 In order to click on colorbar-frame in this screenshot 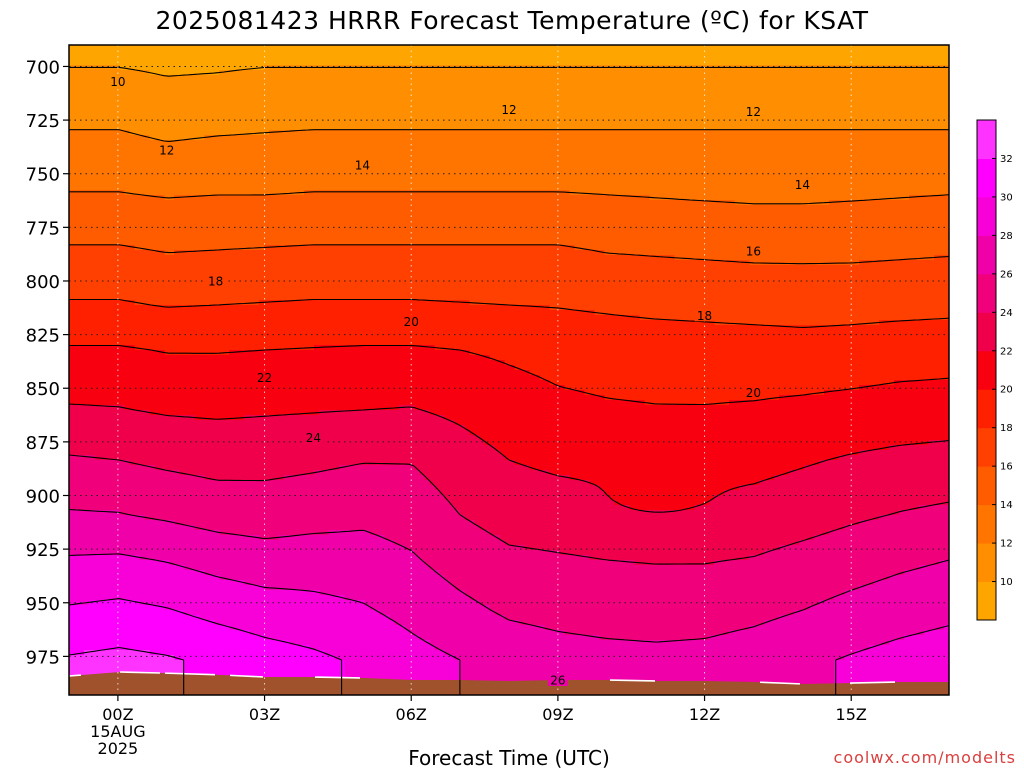, I will do `click(986, 370)`.